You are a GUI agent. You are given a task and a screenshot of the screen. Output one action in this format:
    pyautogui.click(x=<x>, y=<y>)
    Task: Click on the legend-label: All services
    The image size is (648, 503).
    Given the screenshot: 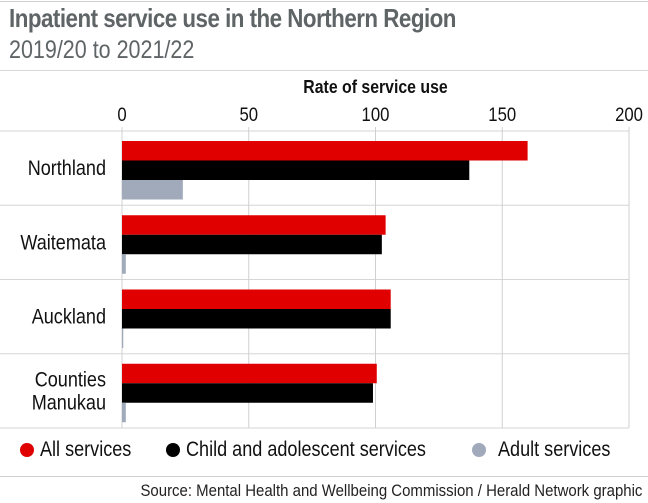 What is the action you would take?
    pyautogui.click(x=86, y=449)
    